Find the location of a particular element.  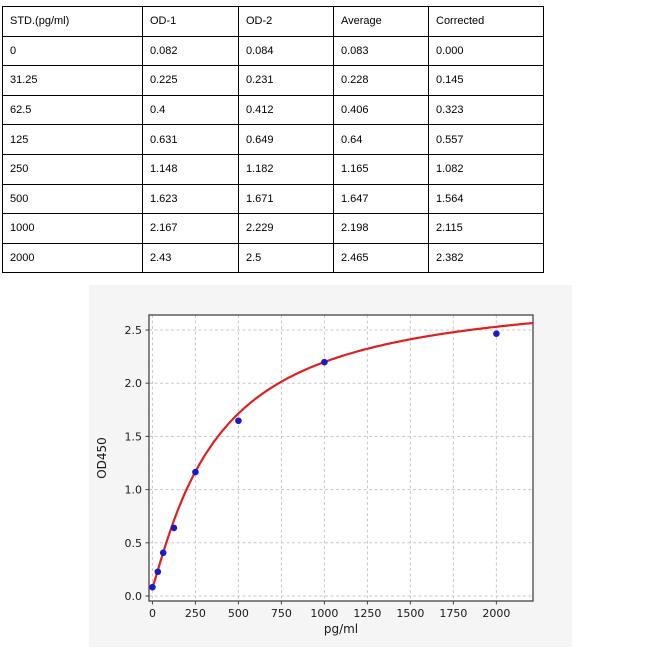

table-row: 125 0.631 0.649 0.64 0.557 is located at coordinates (273, 139).